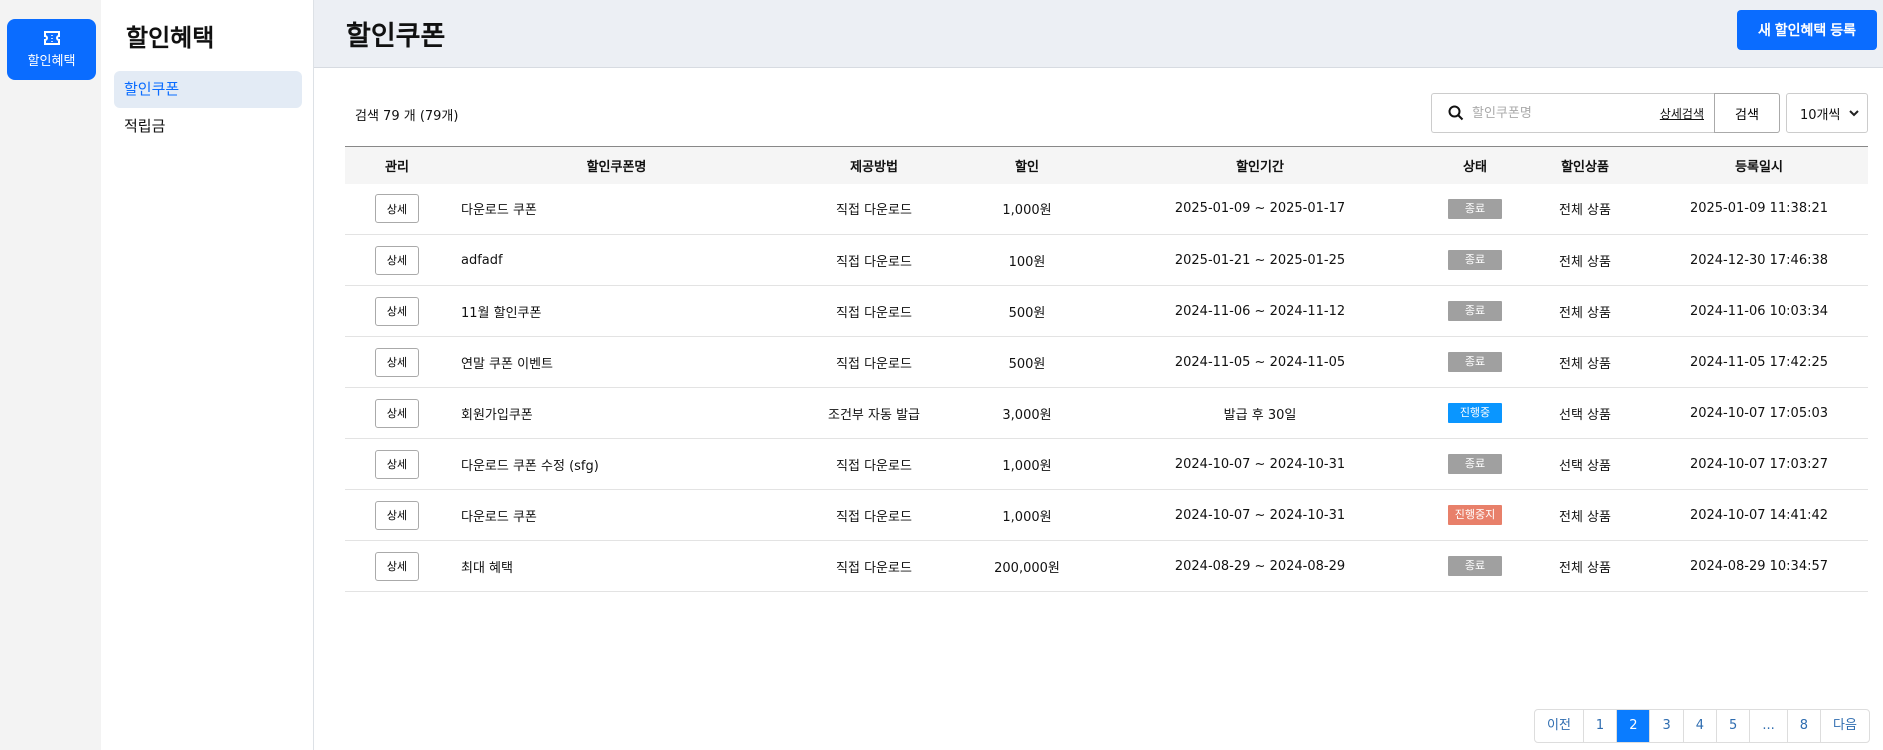 Image resolution: width=1883 pixels, height=750 pixels. Describe the element at coordinates (1260, 260) in the screenshot. I see `discount-period: 2025-01-21 ~ 2025-01-25` at that location.